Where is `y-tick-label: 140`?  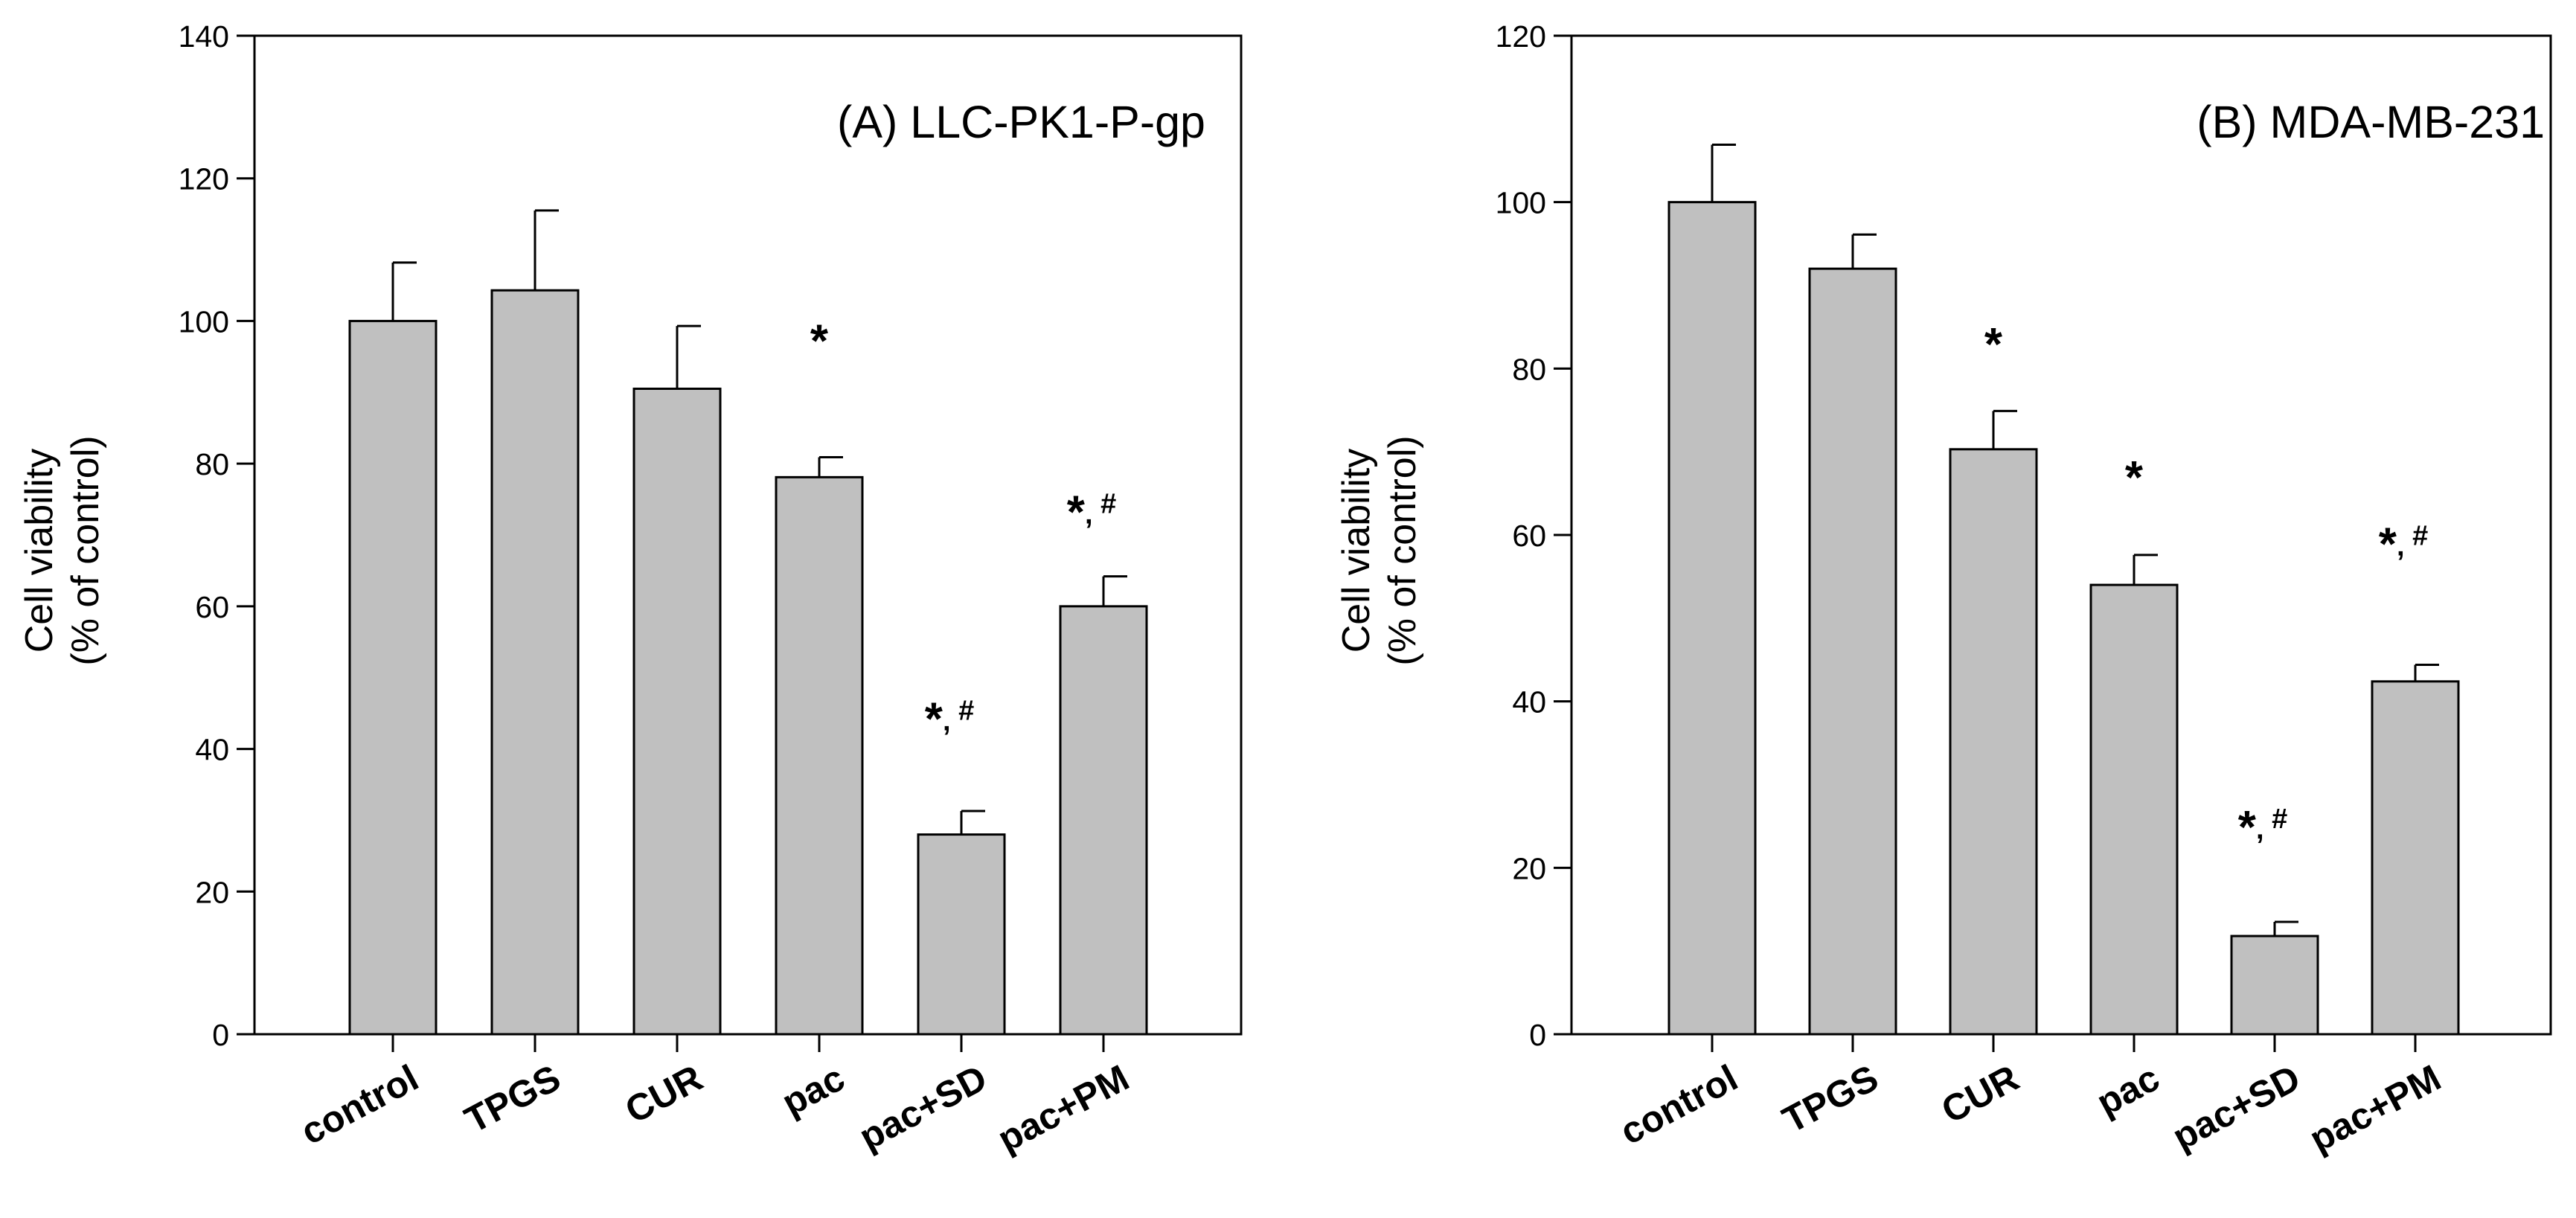 y-tick-label: 140 is located at coordinates (204, 37).